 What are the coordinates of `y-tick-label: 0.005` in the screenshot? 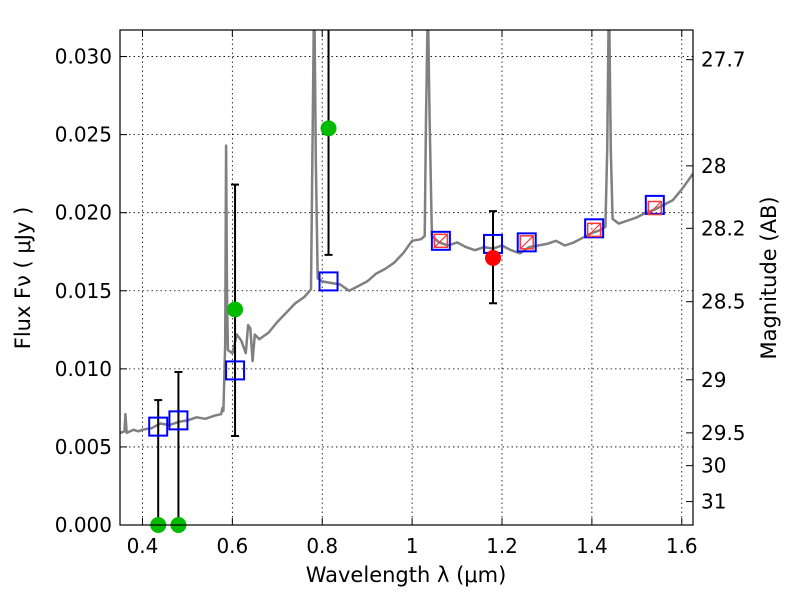 It's located at (83, 447).